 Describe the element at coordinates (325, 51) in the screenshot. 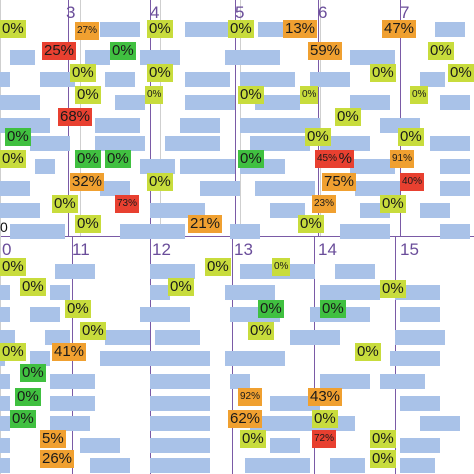

I see `percent-cell: 59%` at that location.